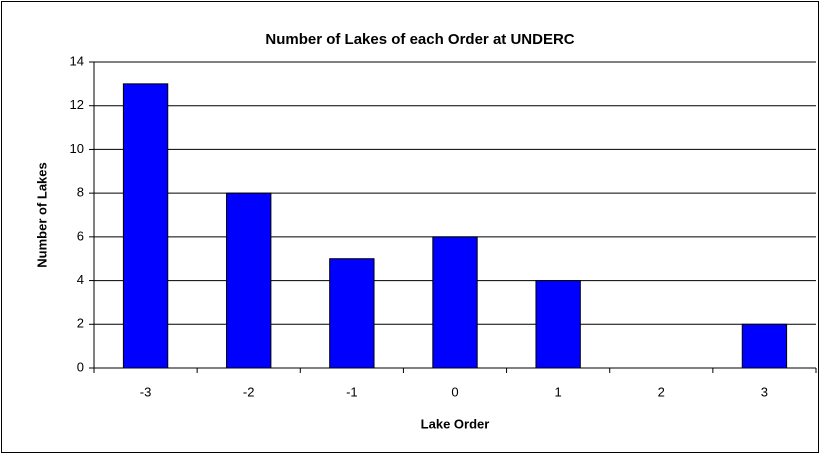 This screenshot has width=821, height=455. What do you see at coordinates (146, 391) in the screenshot?
I see `x-tick-label: -3` at bounding box center [146, 391].